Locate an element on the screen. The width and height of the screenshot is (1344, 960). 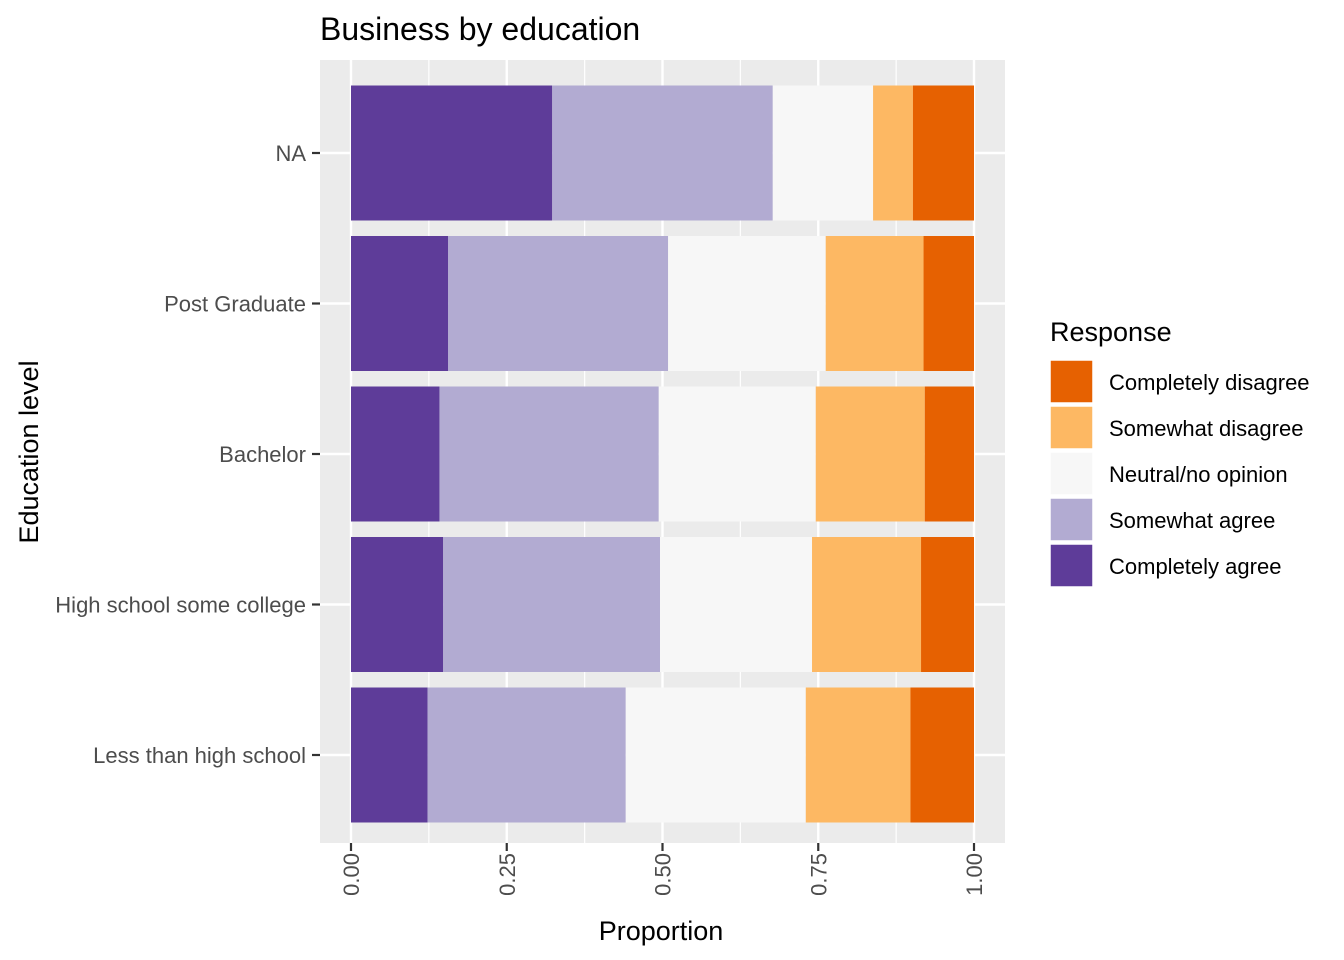
x-tick-label: 0.00 is located at coordinates (351, 874).